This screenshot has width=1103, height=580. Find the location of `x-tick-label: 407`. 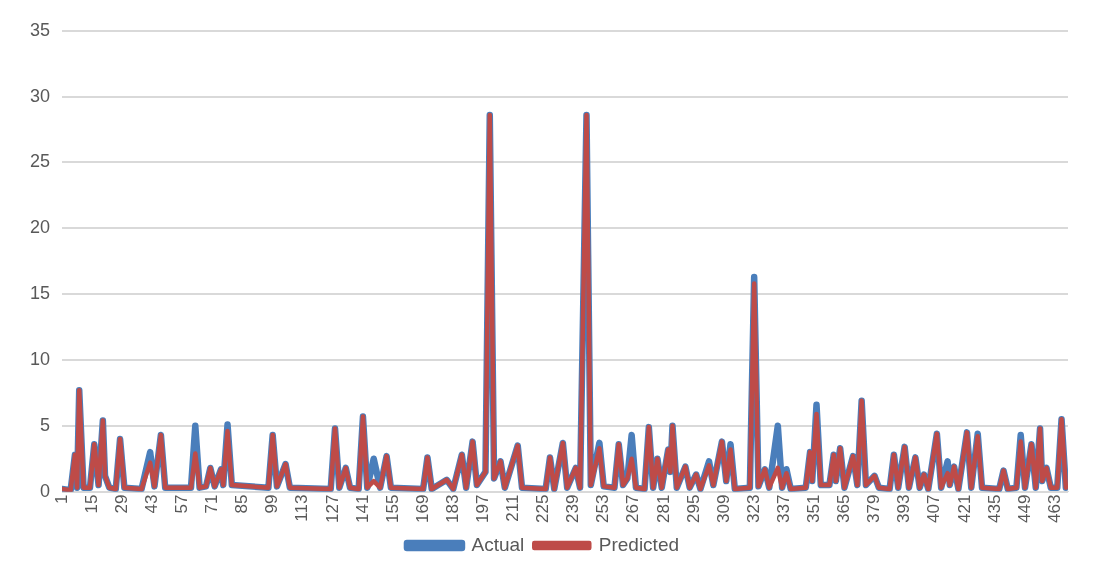

x-tick-label: 407 is located at coordinates (934, 509).